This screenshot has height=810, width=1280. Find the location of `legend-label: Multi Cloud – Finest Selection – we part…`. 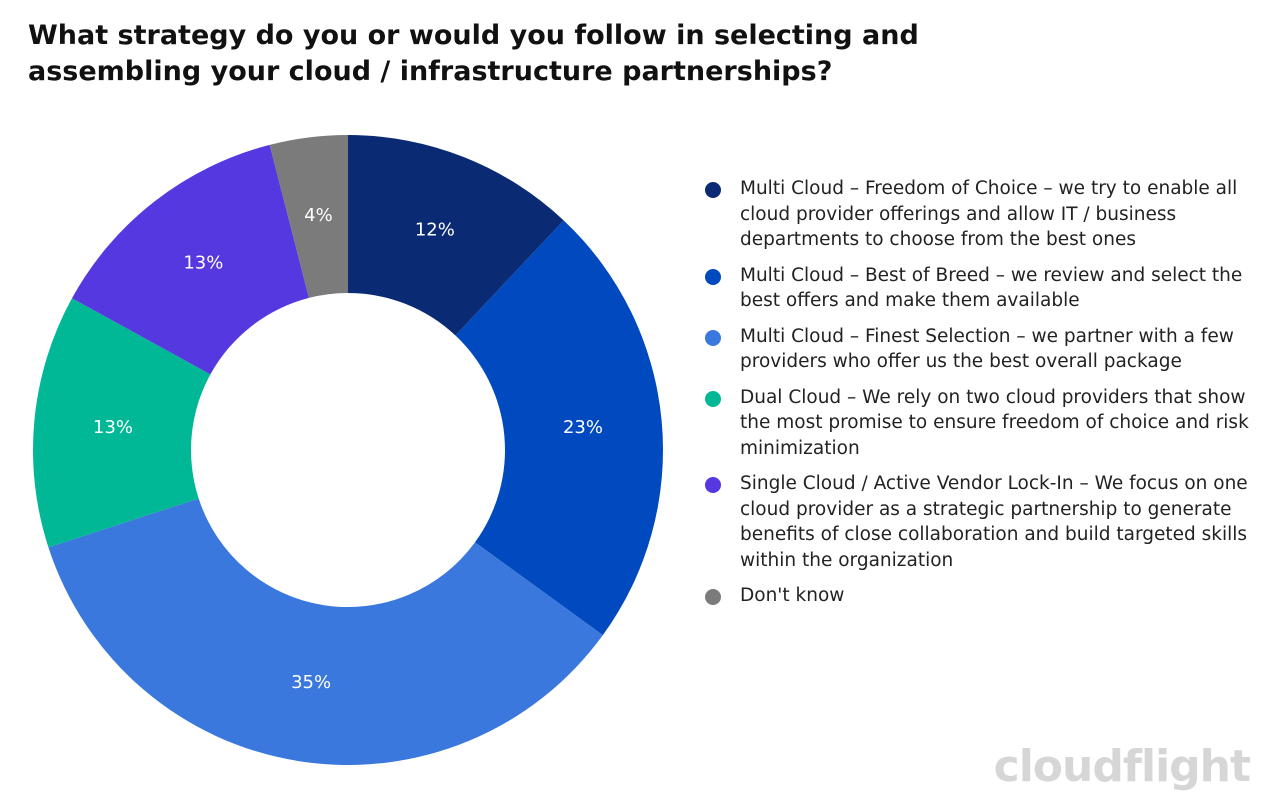

legend-label: Multi Cloud – Finest Selection – we part… is located at coordinates (987, 349).